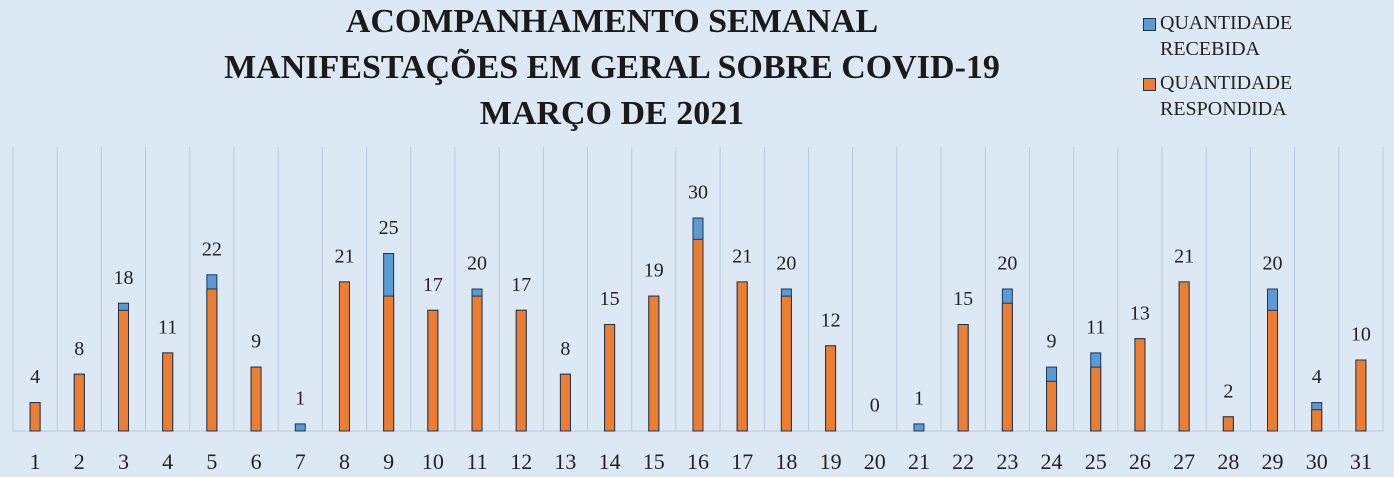  What do you see at coordinates (612, 113) in the screenshot?
I see `chart-title: MARÇO DE 2021` at bounding box center [612, 113].